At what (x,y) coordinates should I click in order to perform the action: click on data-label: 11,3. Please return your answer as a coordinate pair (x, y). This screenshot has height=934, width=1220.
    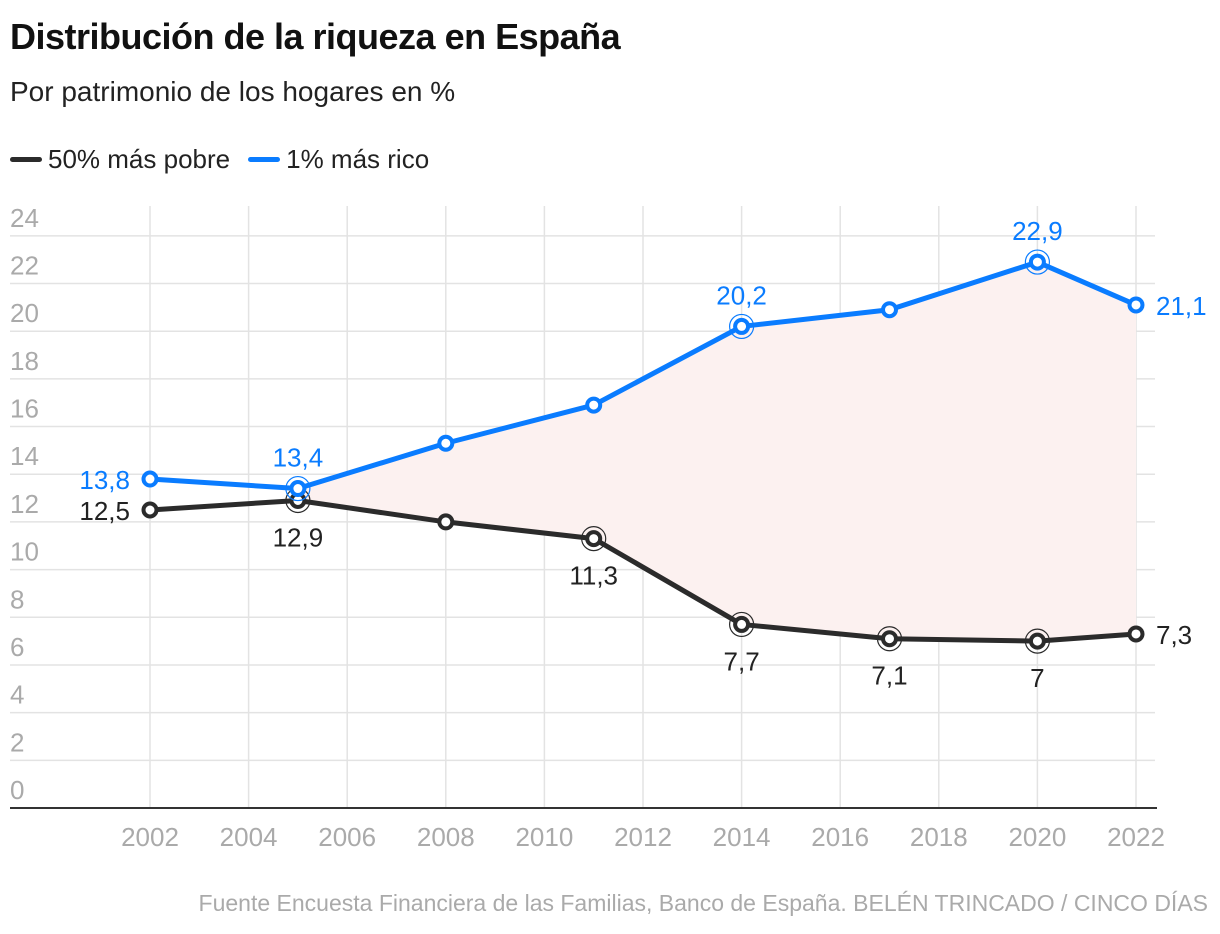
    Looking at the image, I should click on (593, 576).